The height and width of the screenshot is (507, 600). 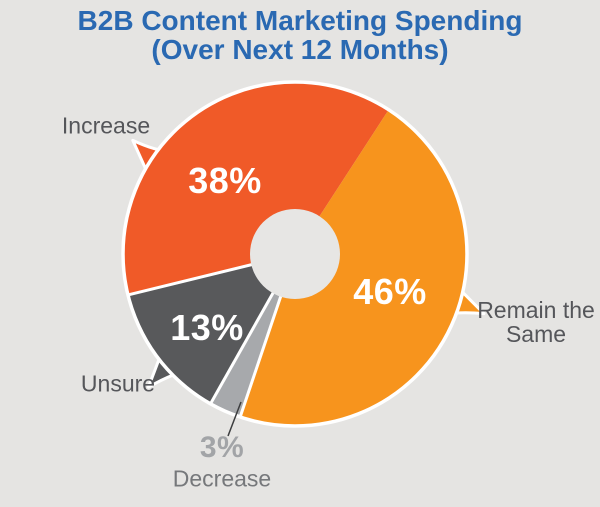 I want to click on label-unsure: Unsure, so click(x=118, y=383).